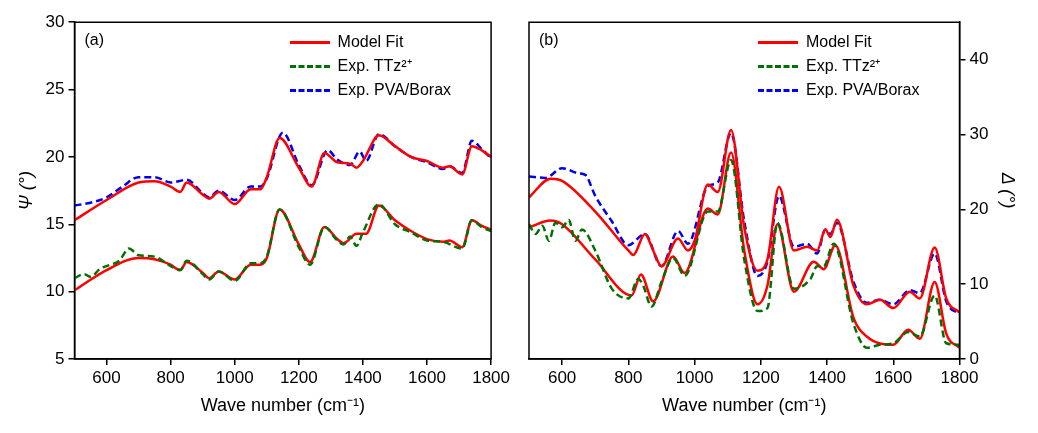 The width and height of the screenshot is (1038, 433). Describe the element at coordinates (979, 208) in the screenshot. I see `y2-tick-label: 20` at that location.